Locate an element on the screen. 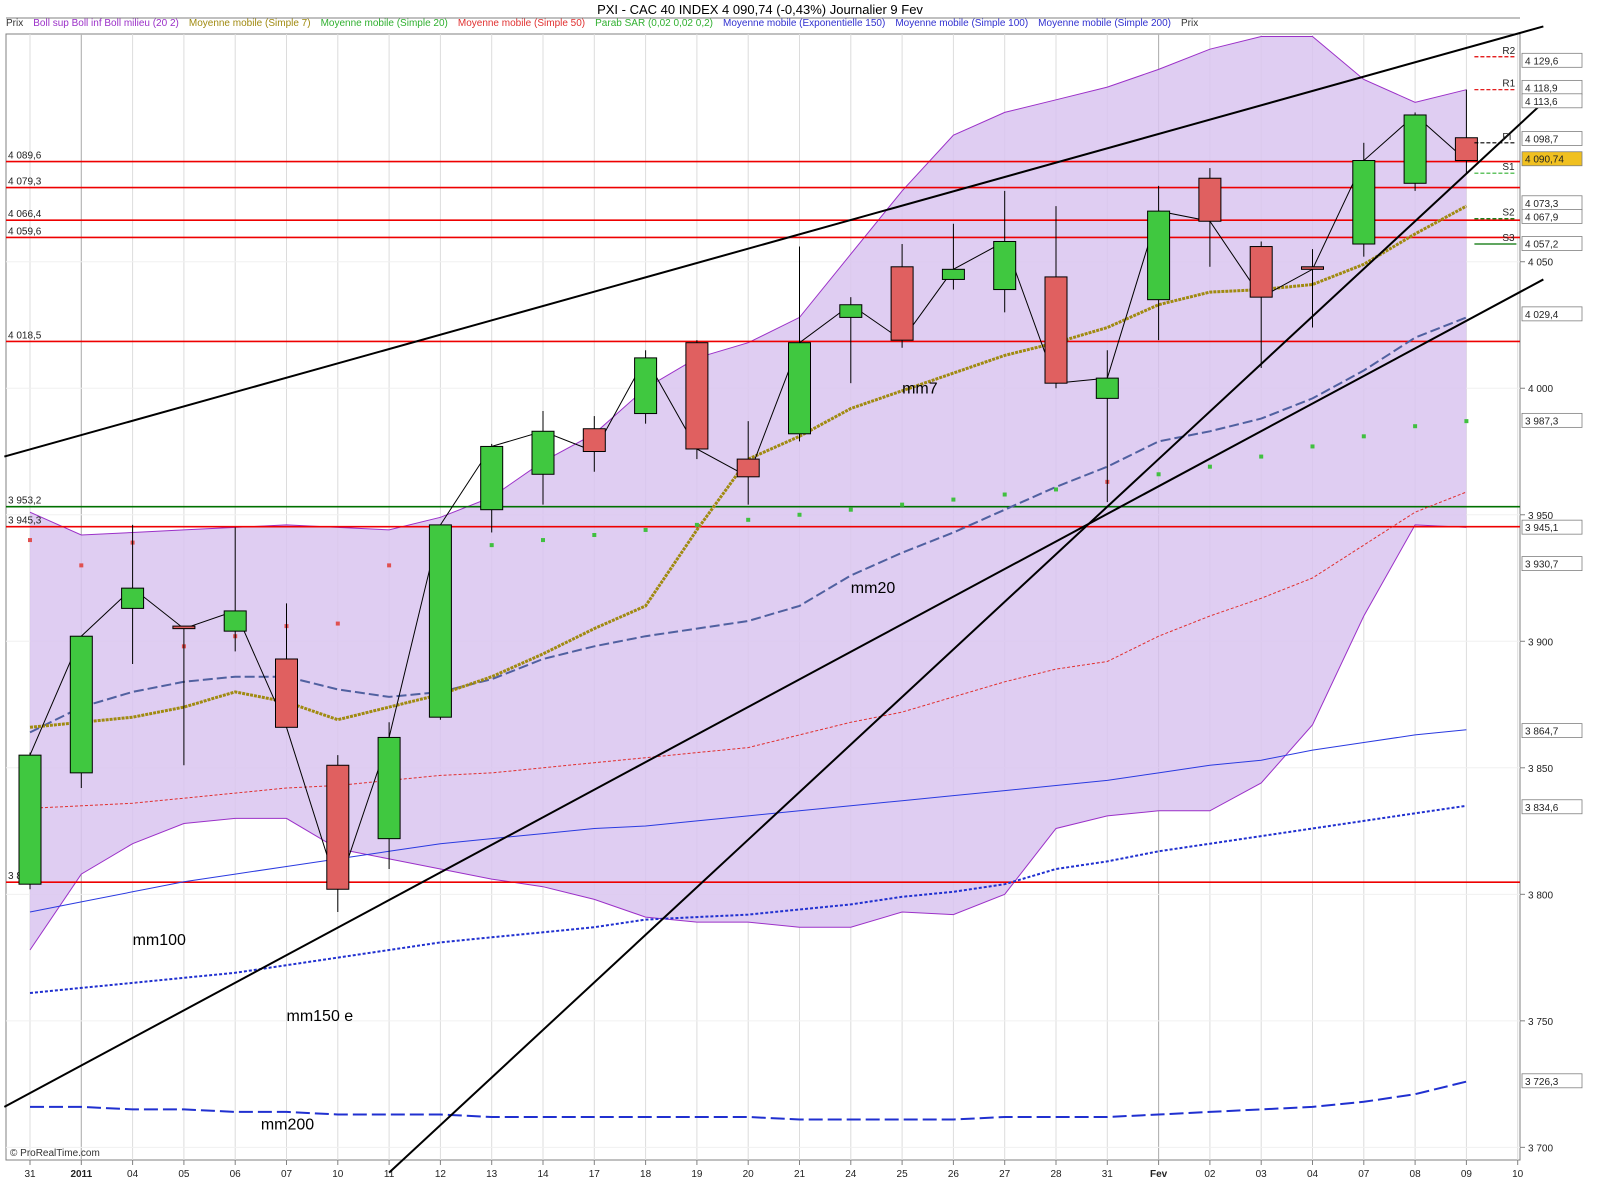 The height and width of the screenshot is (1200, 1600). x-tick-label: 26 is located at coordinates (954, 1174).